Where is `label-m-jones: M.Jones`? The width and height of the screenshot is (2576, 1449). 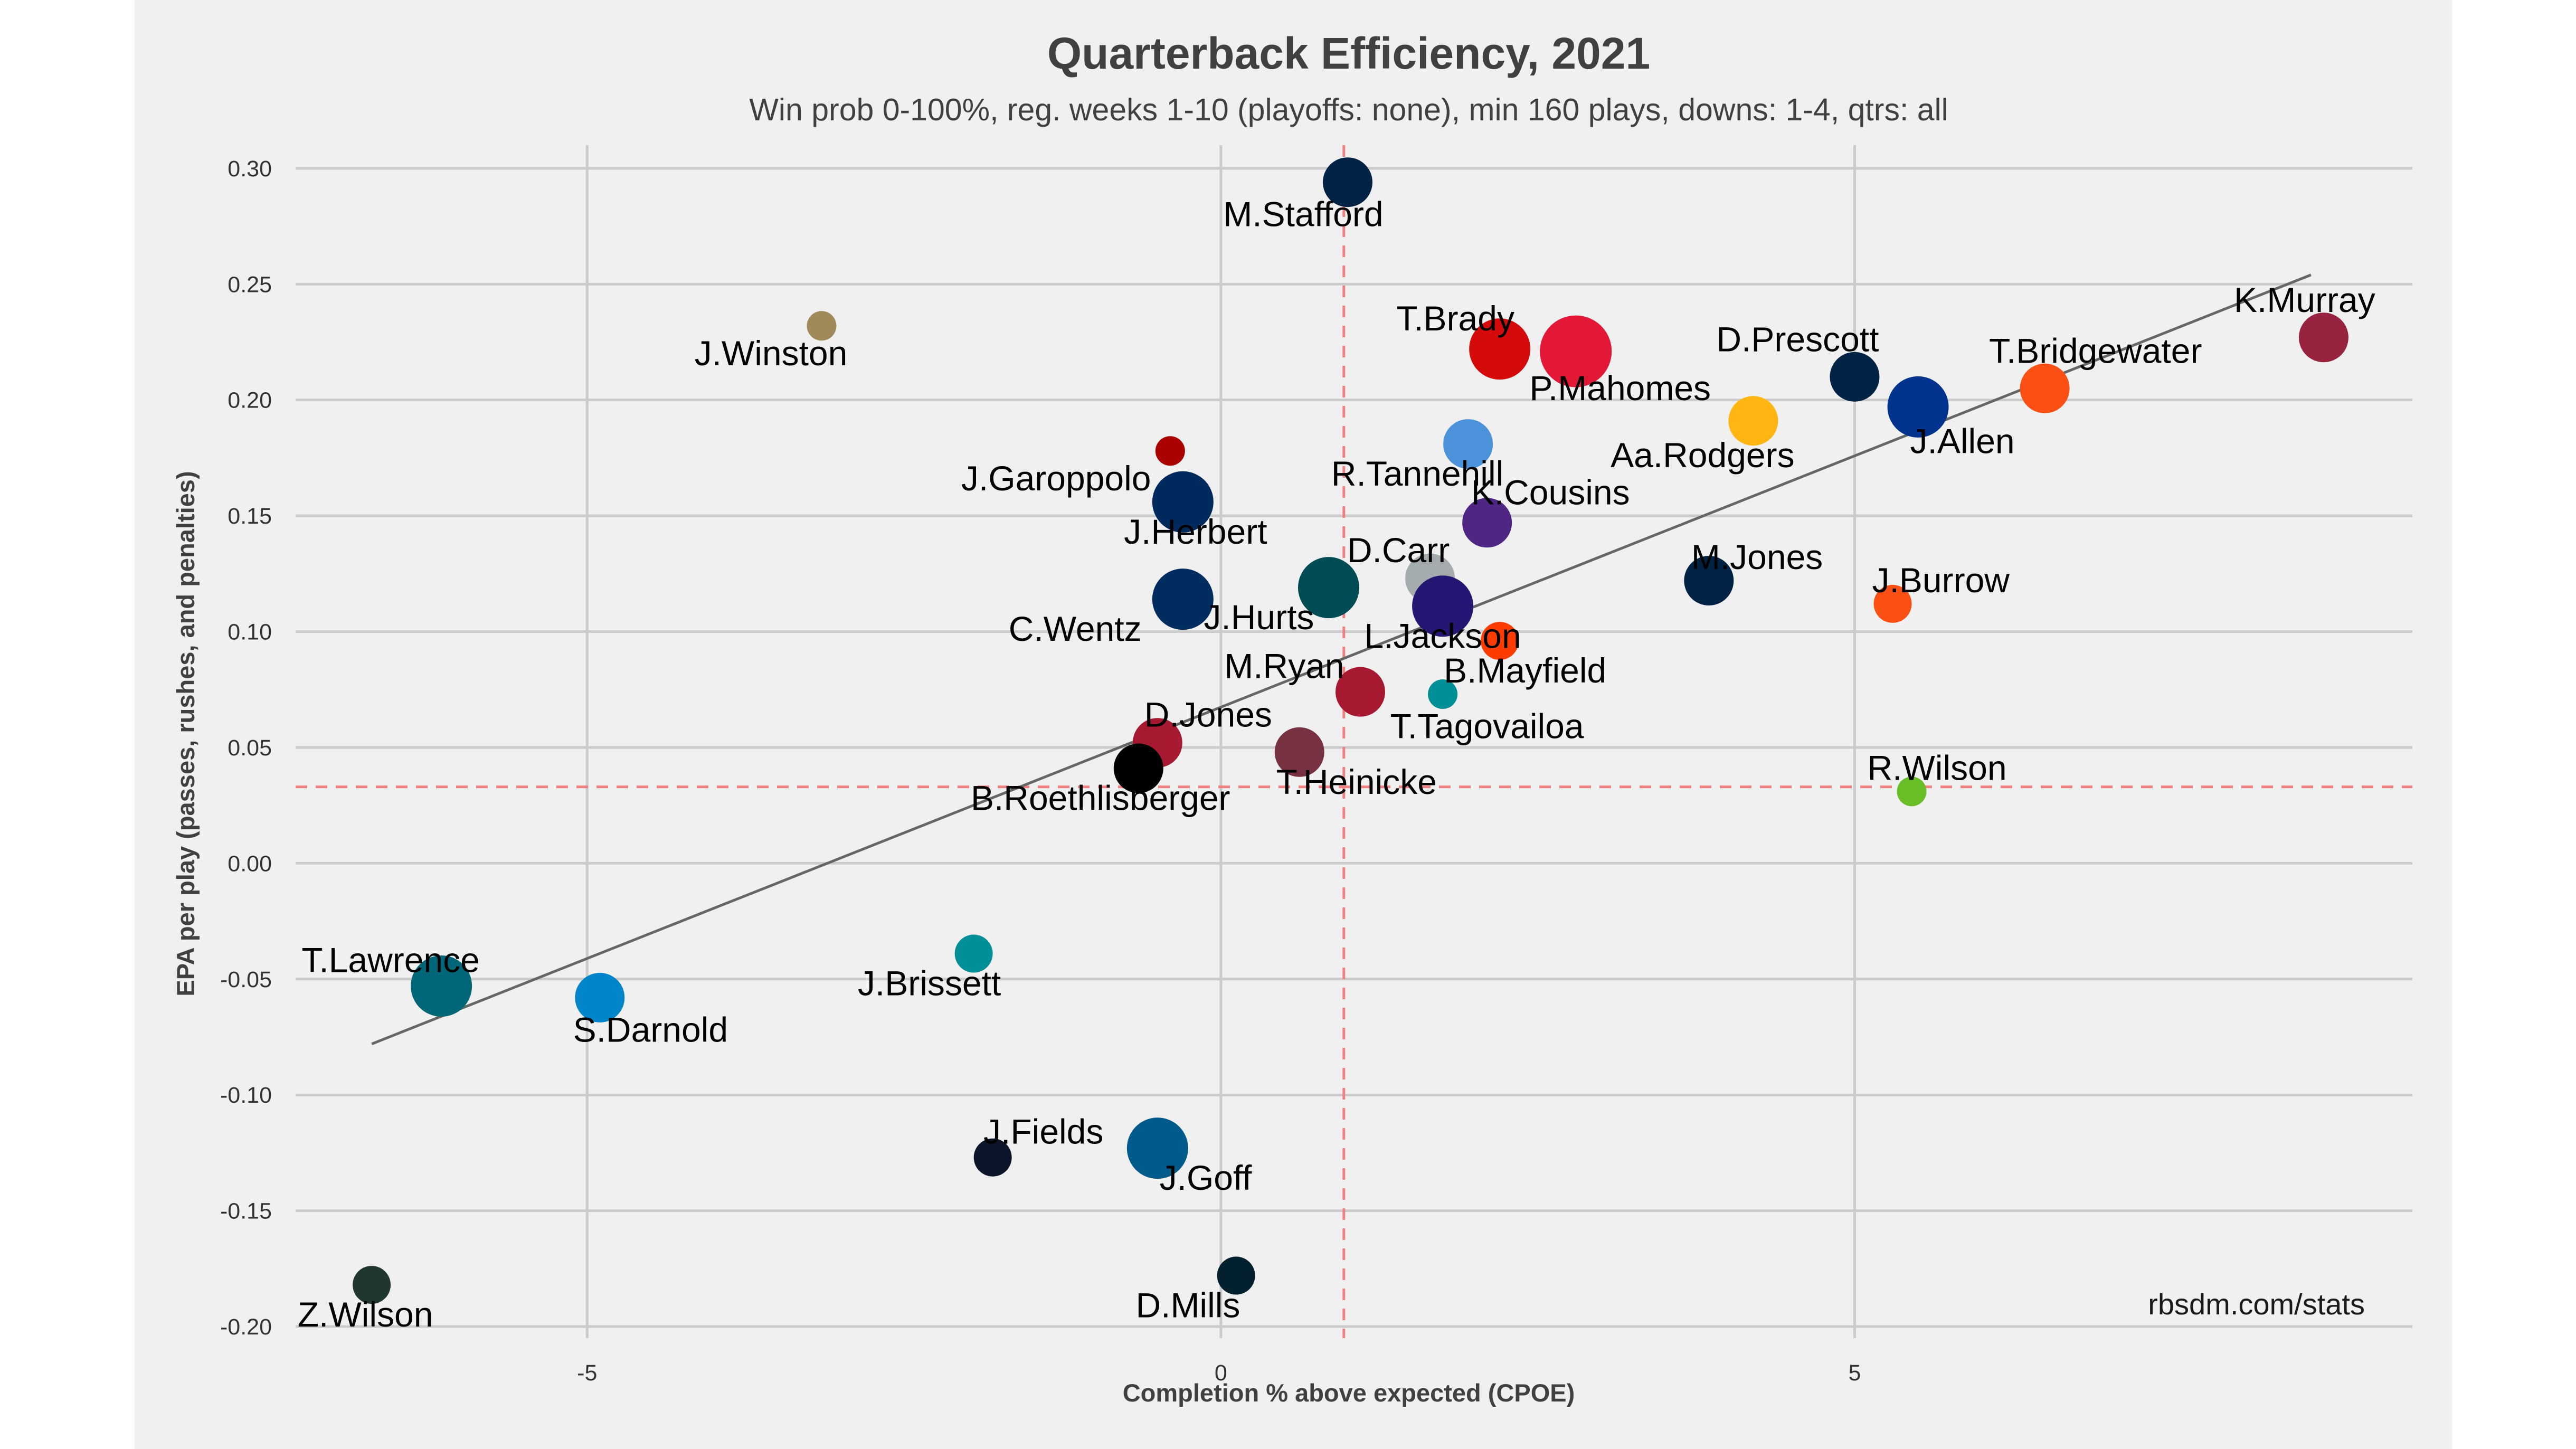
label-m-jones: M.Jones is located at coordinates (1757, 556).